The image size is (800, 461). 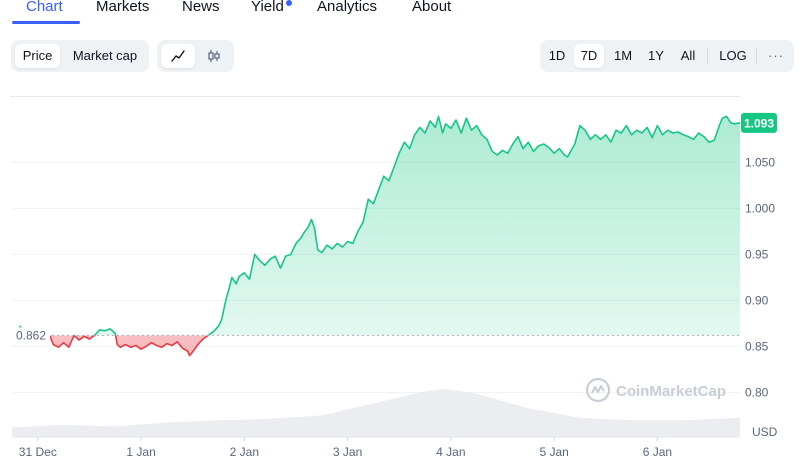 What do you see at coordinates (400, 12) in the screenshot?
I see `chart-nav-tabs: Chart Markets News Yield Analytics About` at bounding box center [400, 12].